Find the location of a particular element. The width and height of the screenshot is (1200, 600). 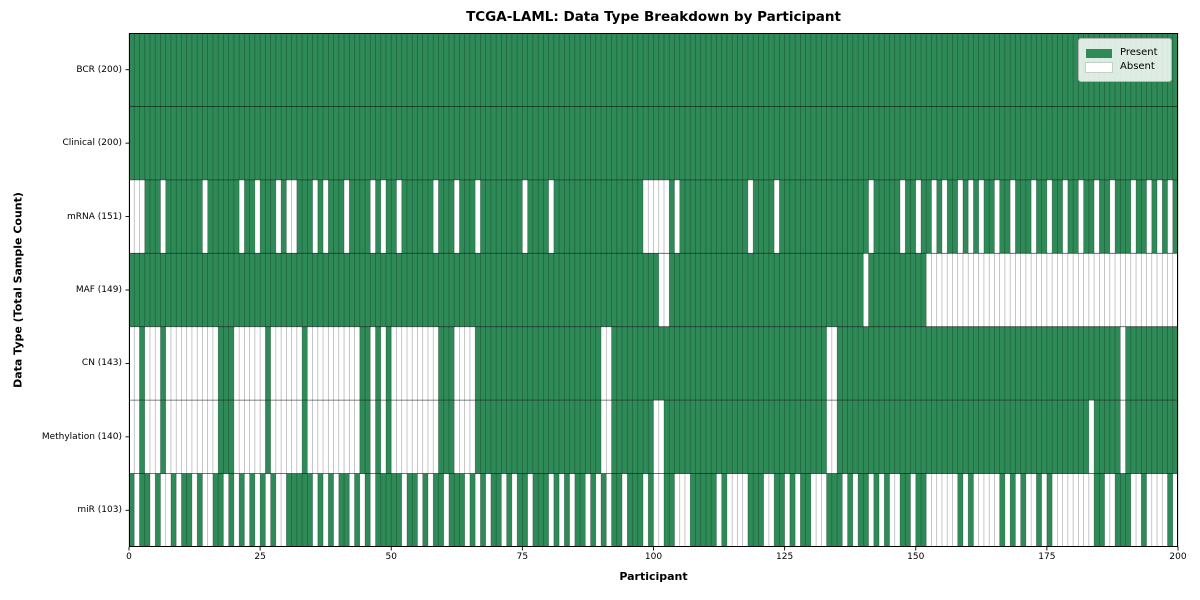

absent-swatch is located at coordinates (1099, 67).